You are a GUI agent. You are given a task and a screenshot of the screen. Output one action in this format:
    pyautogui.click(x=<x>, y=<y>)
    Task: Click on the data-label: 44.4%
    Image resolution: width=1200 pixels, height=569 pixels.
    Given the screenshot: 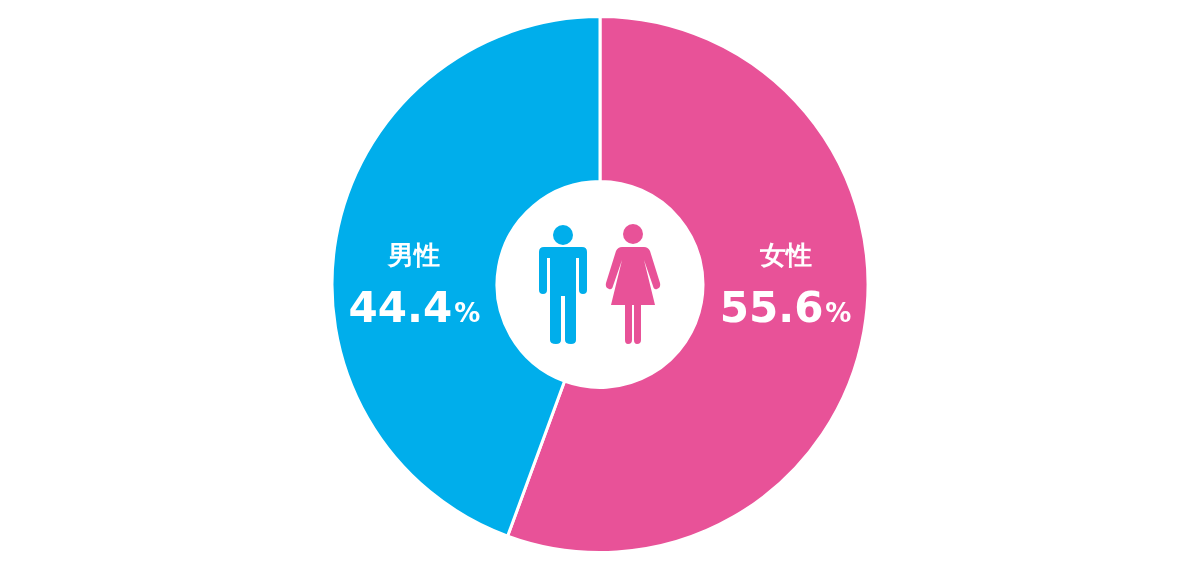 What is the action you would take?
    pyautogui.click(x=414, y=307)
    